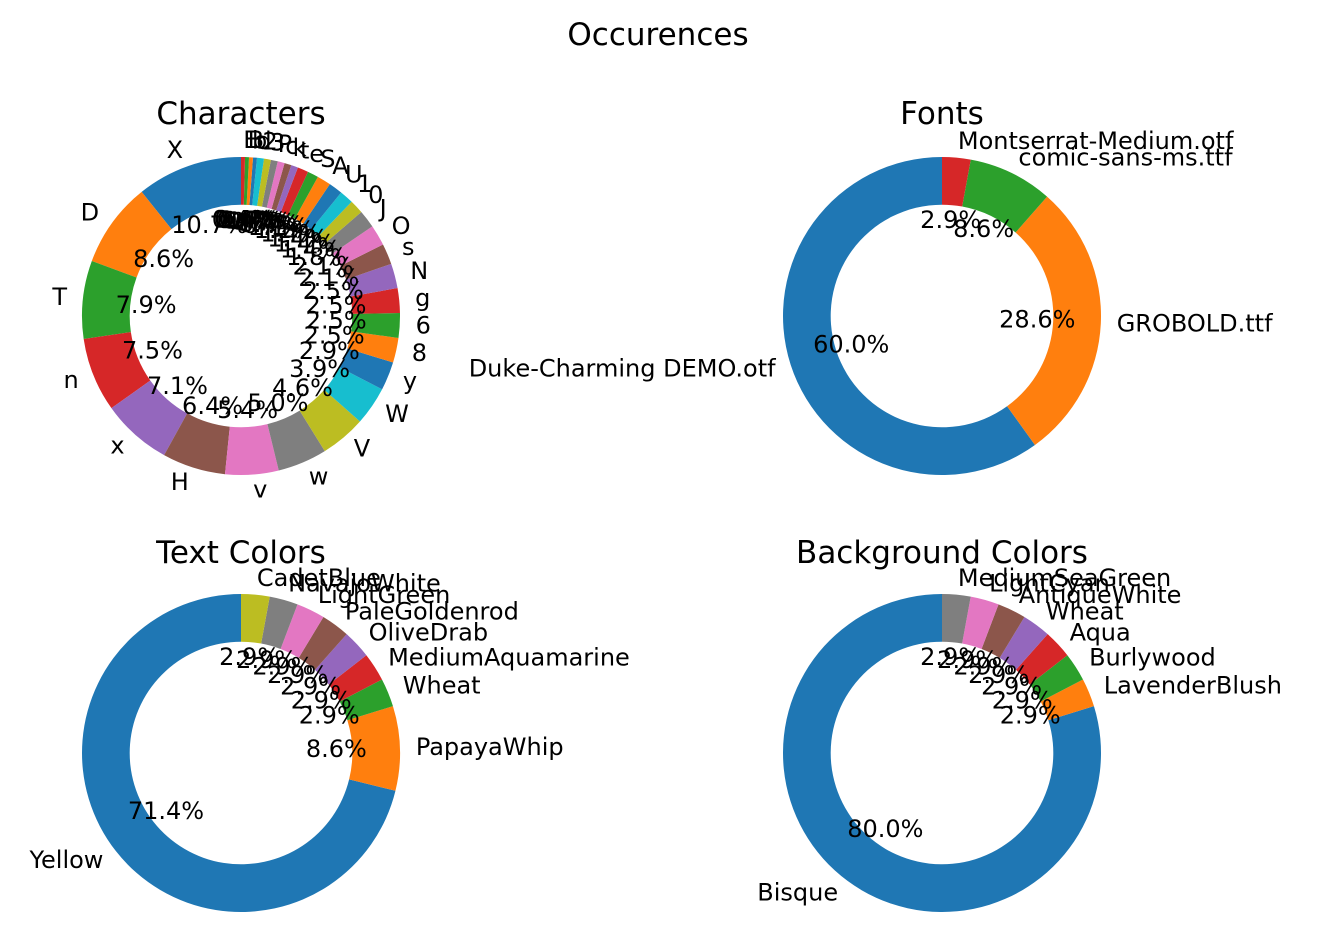 This screenshot has width=1329, height=950. What do you see at coordinates (163, 259) in the screenshot?
I see `characters-pct-d: 8.6%` at bounding box center [163, 259].